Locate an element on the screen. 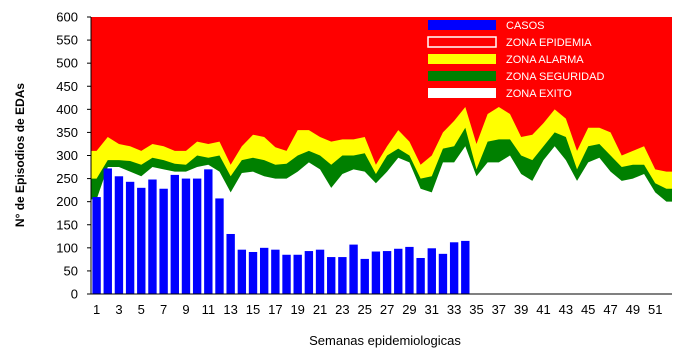 The width and height of the screenshot is (677, 349). y-tick-label: 350 is located at coordinates (67, 132).